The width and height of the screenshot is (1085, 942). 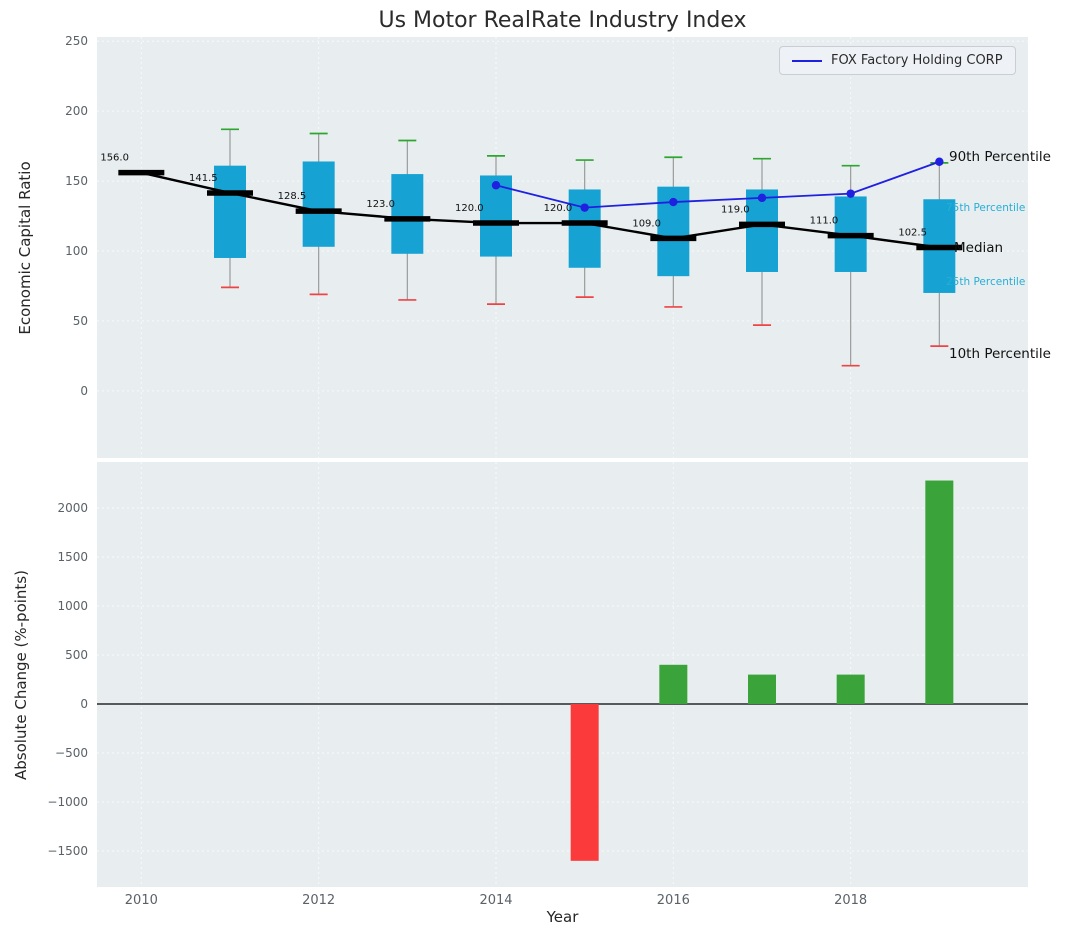 What do you see at coordinates (540, 210) in the screenshot?
I see `median-line` at bounding box center [540, 210].